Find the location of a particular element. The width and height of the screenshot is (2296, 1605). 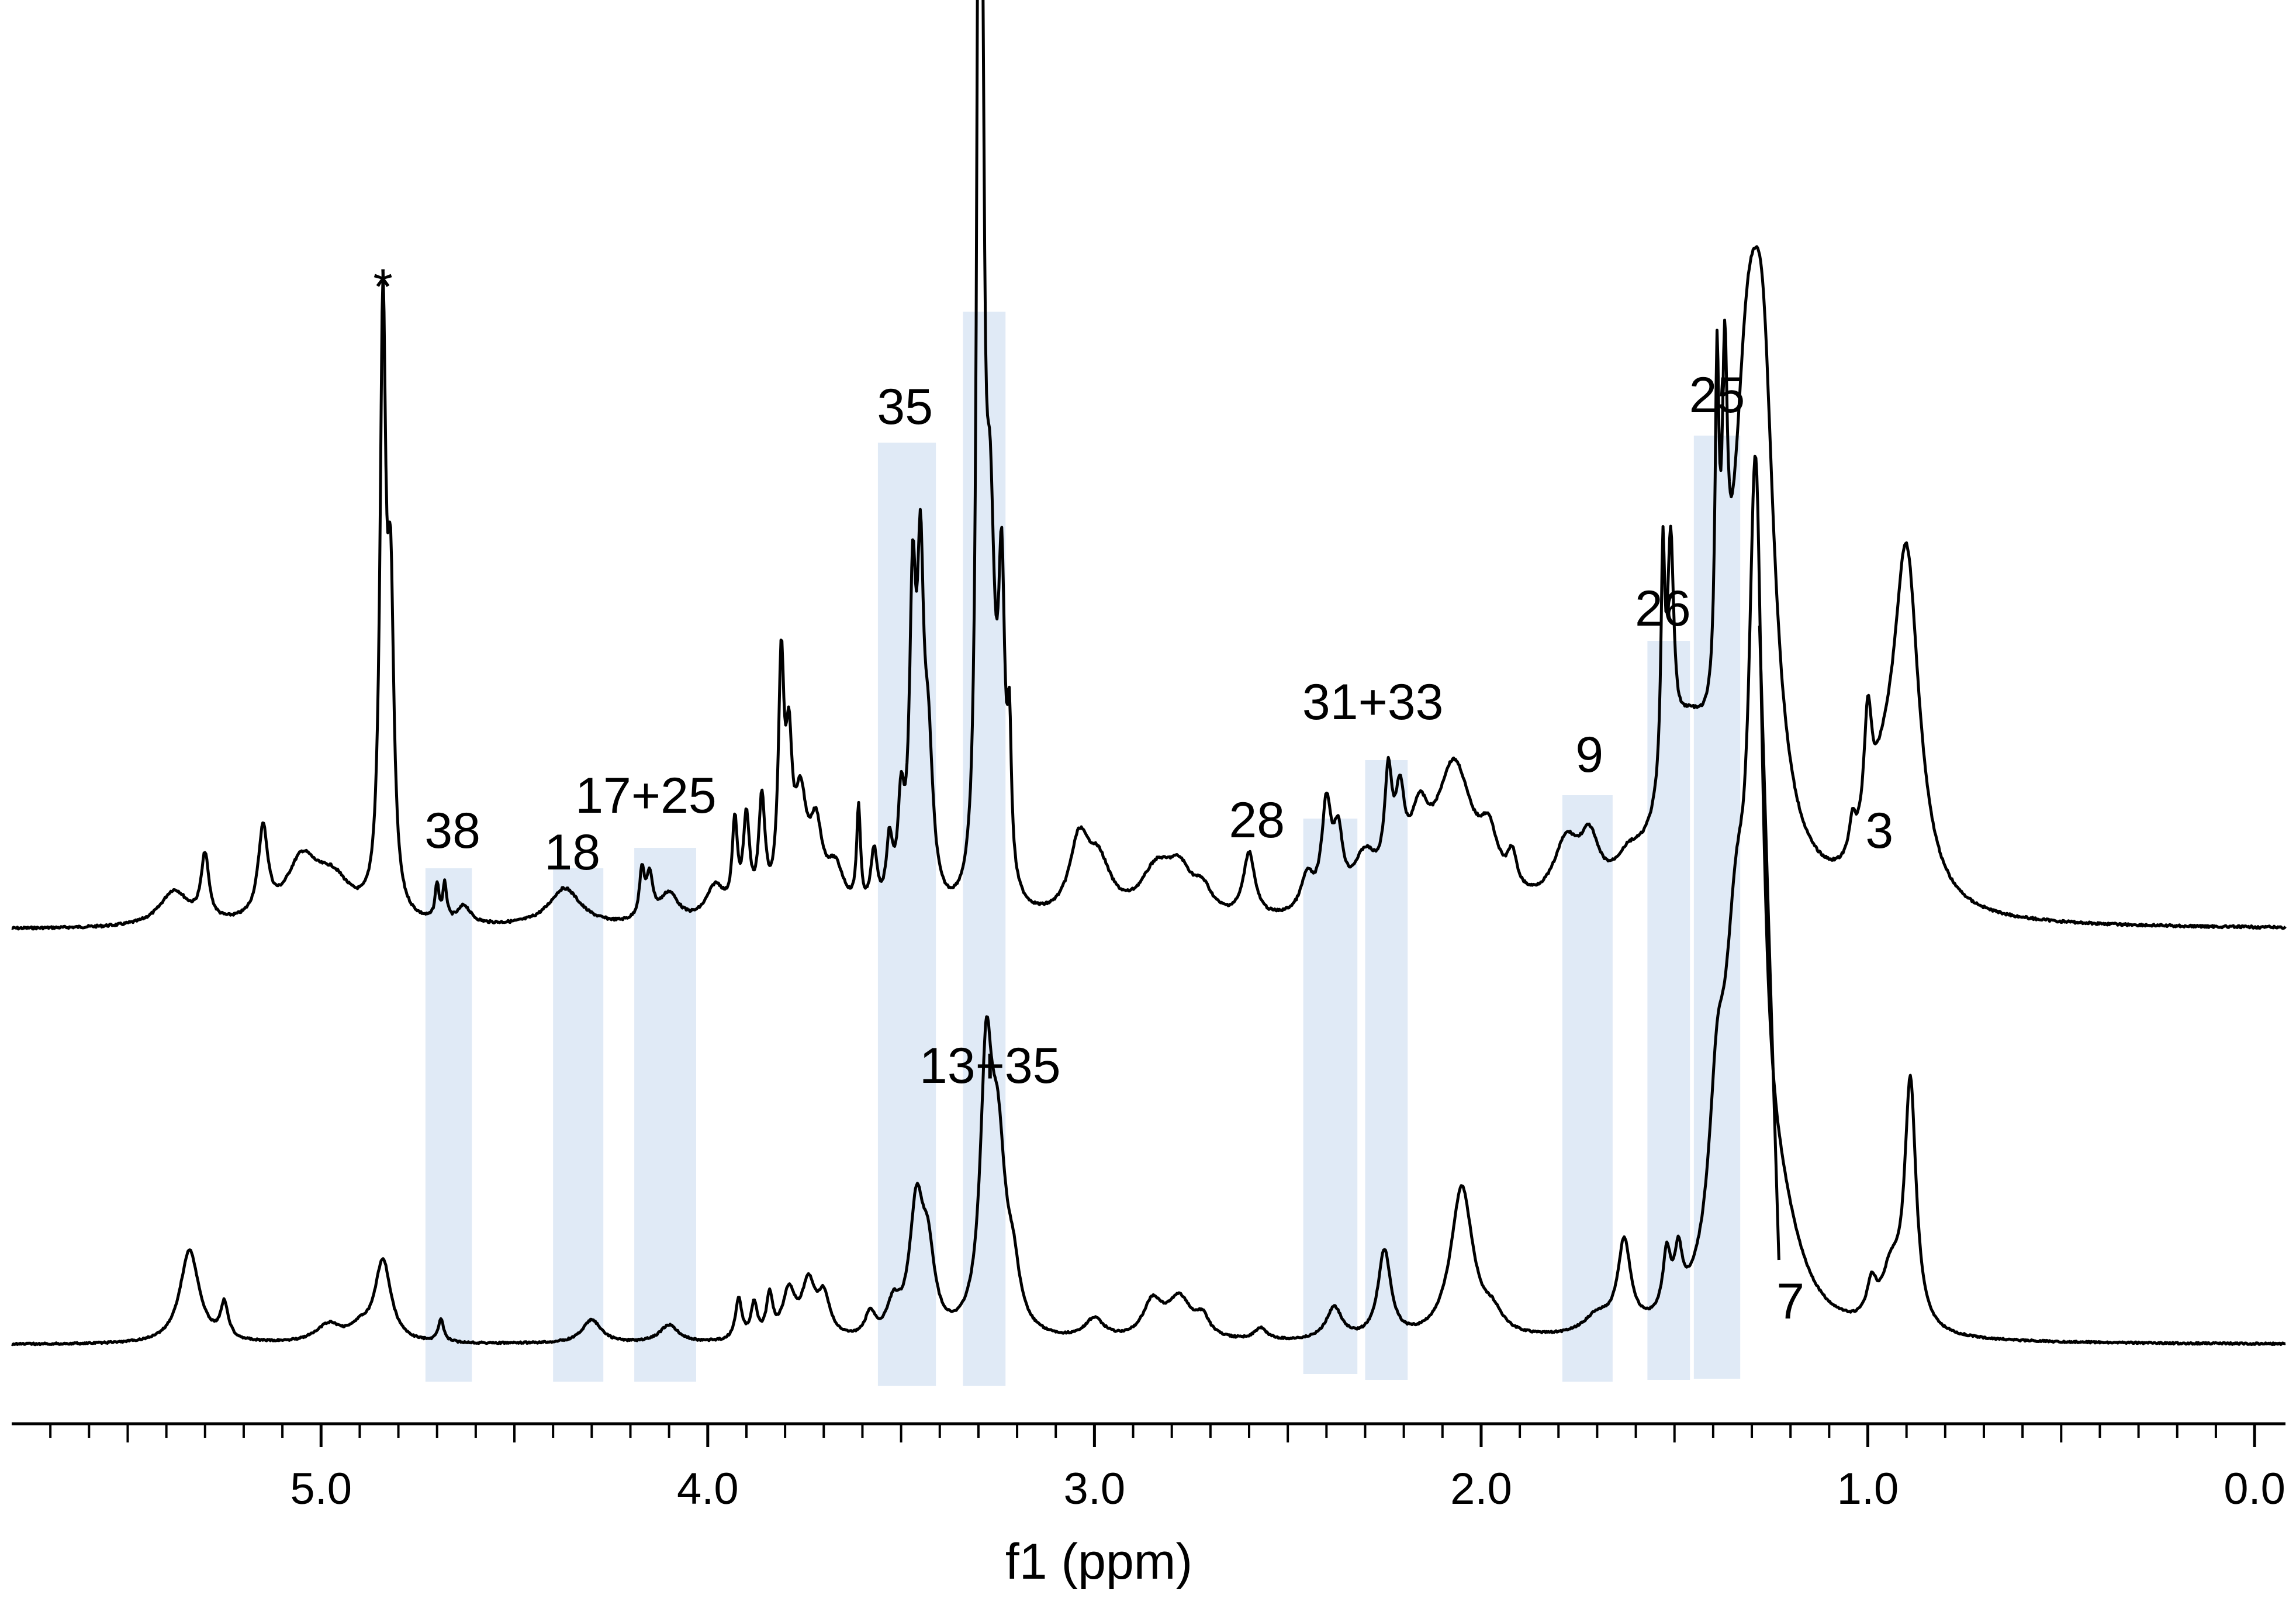

peak-label: 38 is located at coordinates (452, 831).